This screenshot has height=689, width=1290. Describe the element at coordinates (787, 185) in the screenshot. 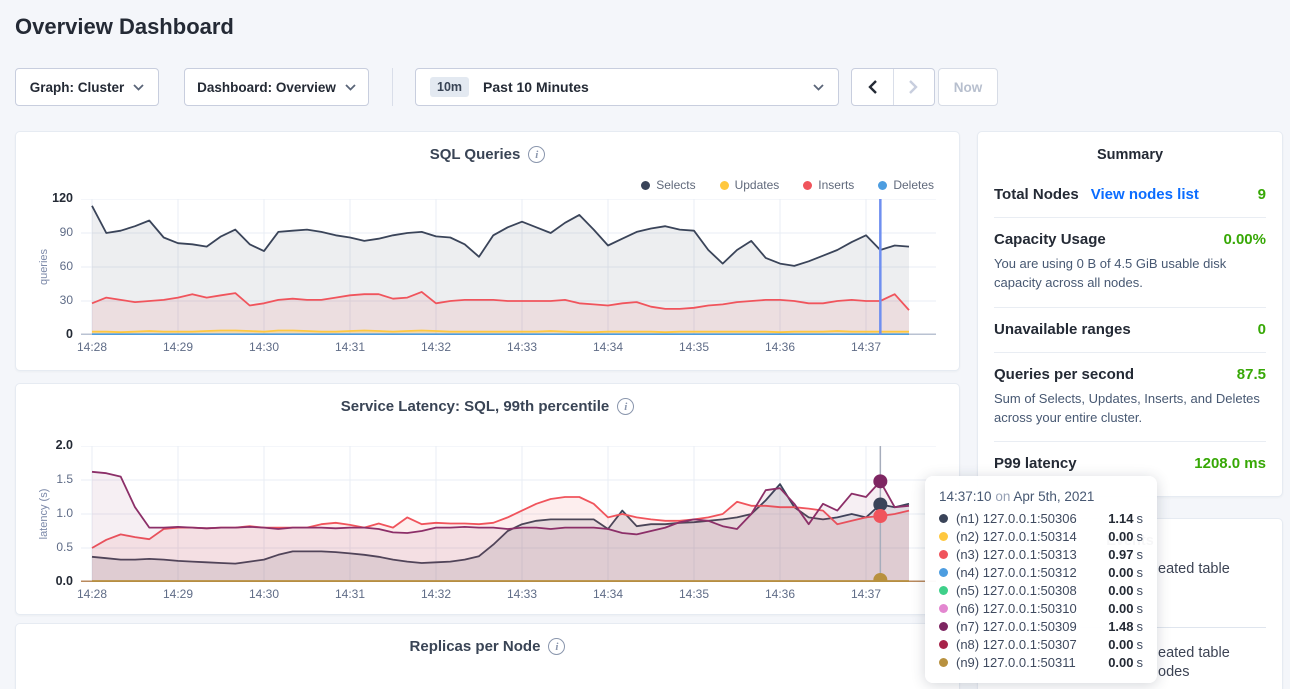

I see `chart-legend: Selects Updates Inserts Deletes` at that location.